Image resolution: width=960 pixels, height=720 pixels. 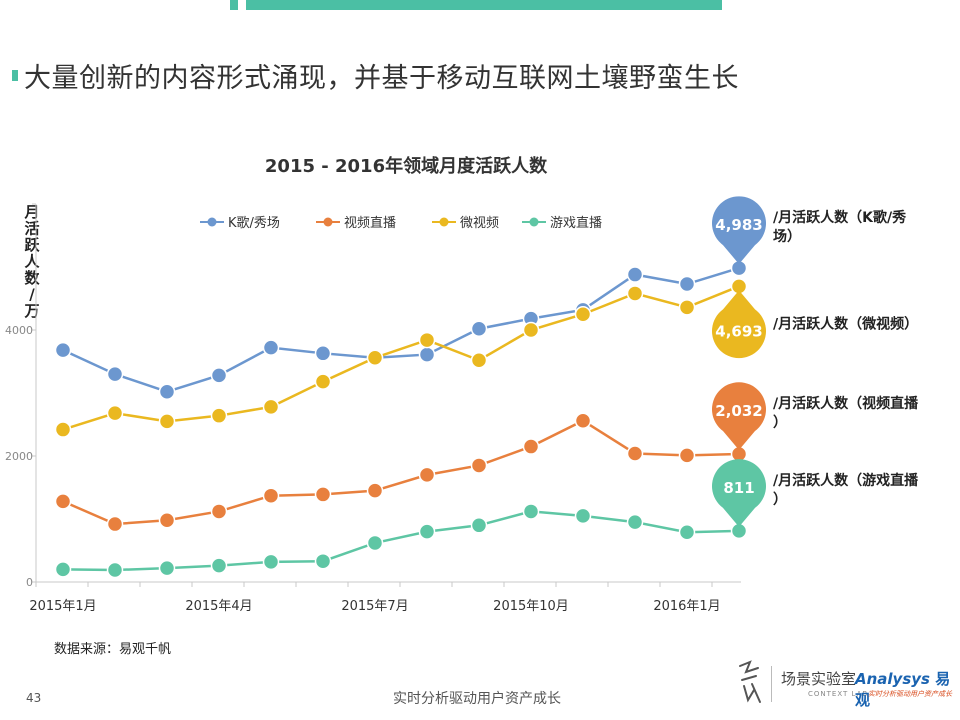 I want to click on legend-label: 微视频, so click(x=479, y=223).